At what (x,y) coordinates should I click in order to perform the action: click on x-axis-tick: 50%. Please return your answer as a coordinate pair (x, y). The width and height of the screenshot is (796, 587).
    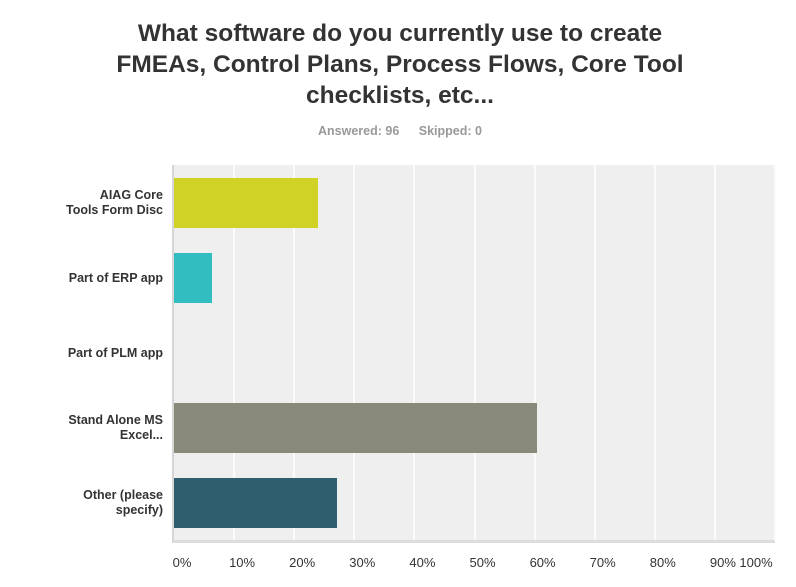
    Looking at the image, I should click on (482, 562).